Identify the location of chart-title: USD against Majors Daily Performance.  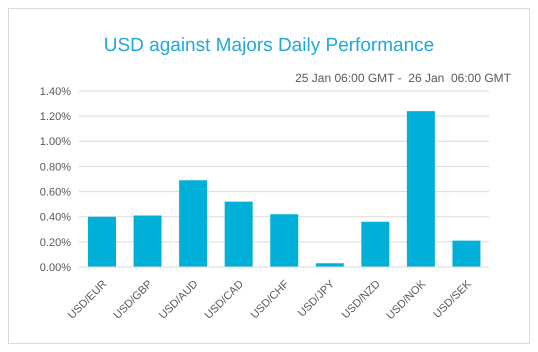
(269, 46).